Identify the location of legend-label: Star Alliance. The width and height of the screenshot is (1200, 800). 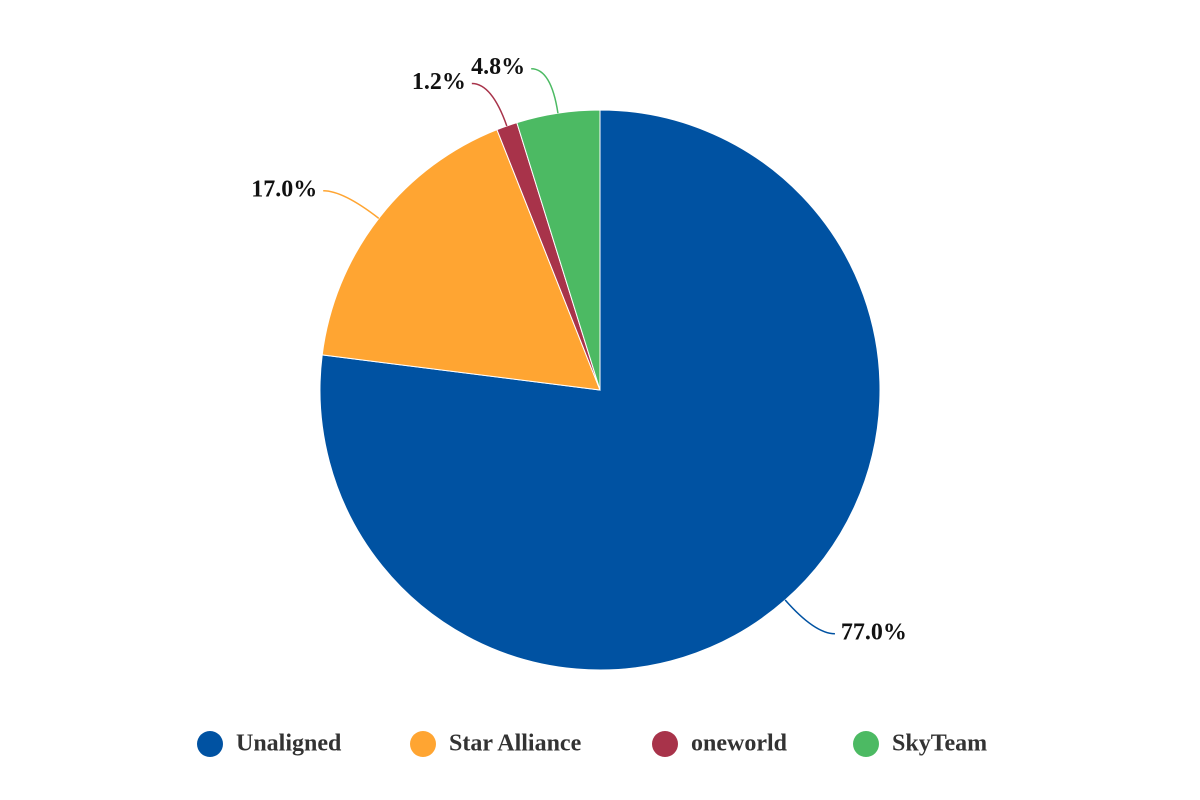
(515, 744).